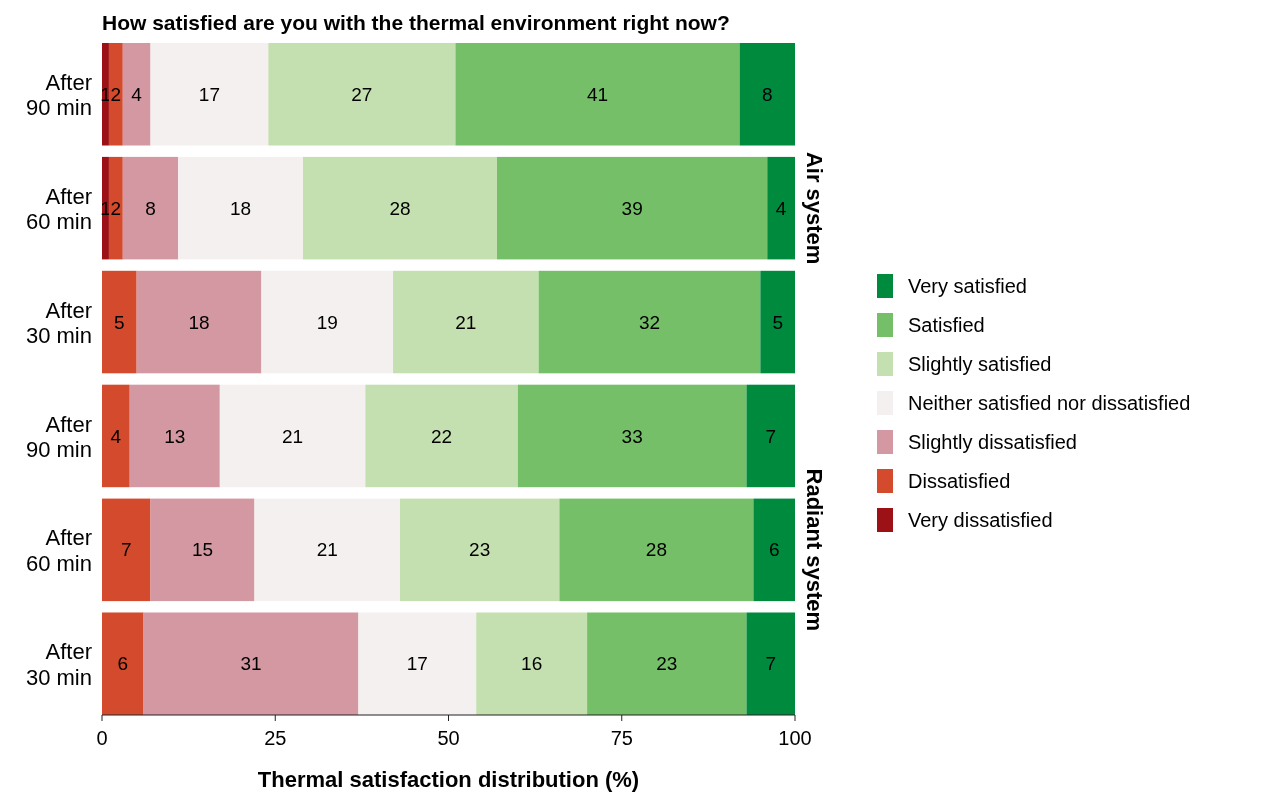 This screenshot has width=1263, height=797. I want to click on data-label: 15, so click(202, 550).